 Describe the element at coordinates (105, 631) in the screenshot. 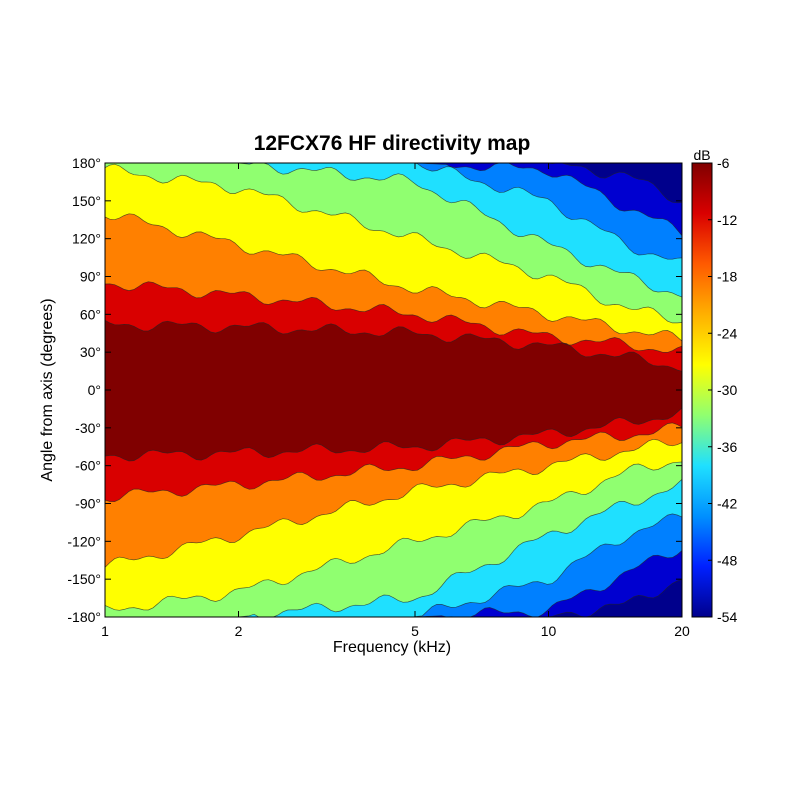

I see `x-tick-label: 1` at that location.